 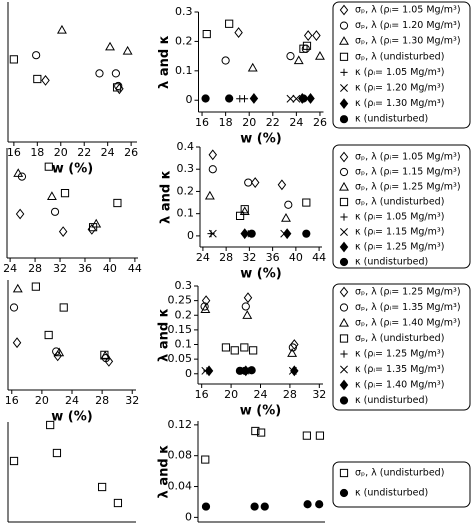 I want to click on legend-label: κ (ρᵢ= 1.20 Mg/m³), so click(x=399, y=88).